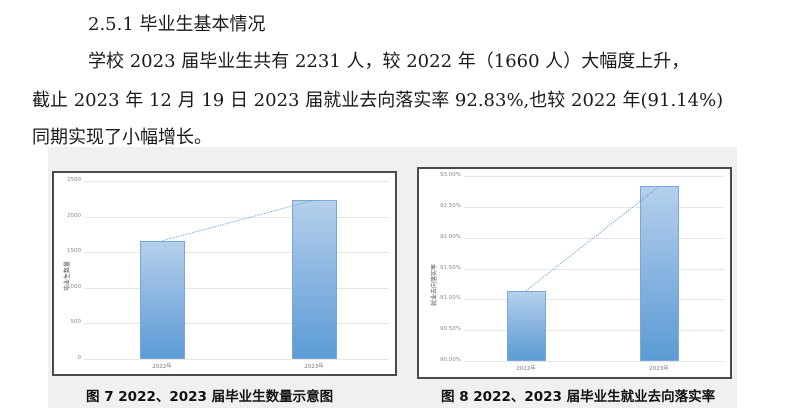 The width and height of the screenshot is (786, 408). What do you see at coordinates (74, 180) in the screenshot?
I see `y-tick-label: 2500` at bounding box center [74, 180].